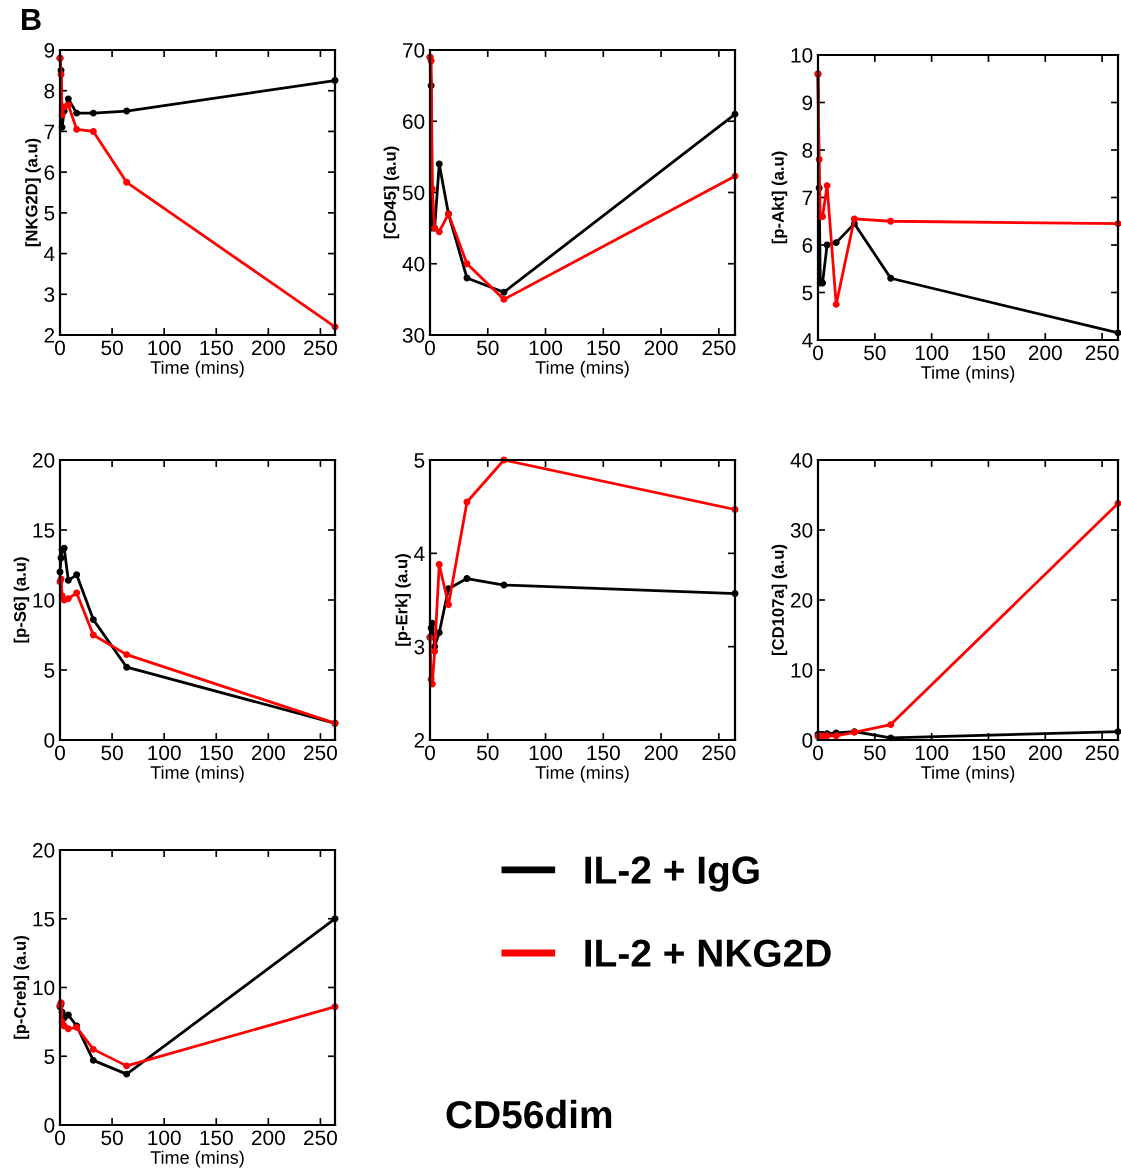  What do you see at coordinates (708, 953) in the screenshot?
I see `legend-label: IL-2 + NKG2D` at bounding box center [708, 953].